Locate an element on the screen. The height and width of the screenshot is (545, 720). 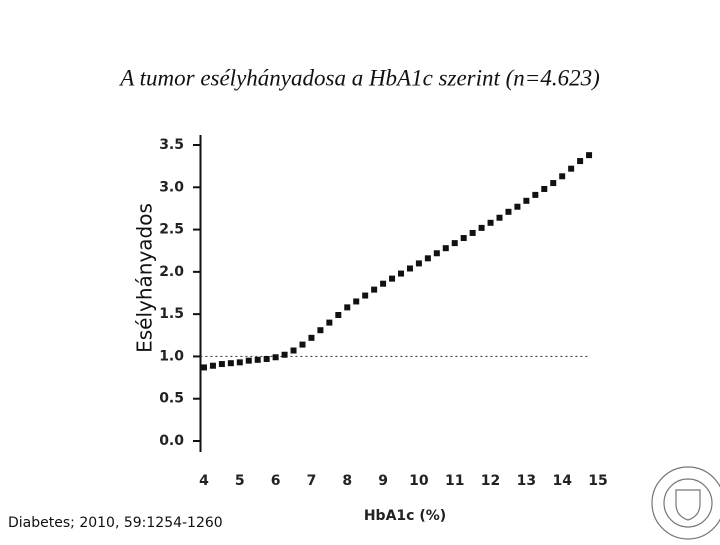
logo-inner-ring is located at coordinates (688, 503).